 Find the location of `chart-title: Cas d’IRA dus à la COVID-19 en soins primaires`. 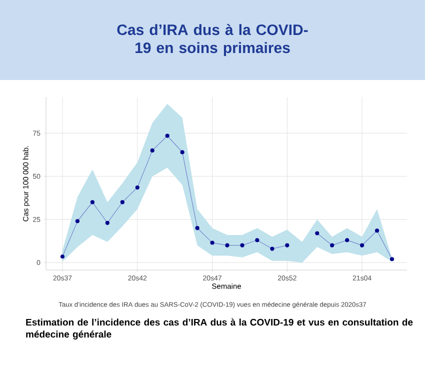

chart-title: Cas d’IRA dus à la COVID-19 en soins primaires is located at coordinates (212, 40).